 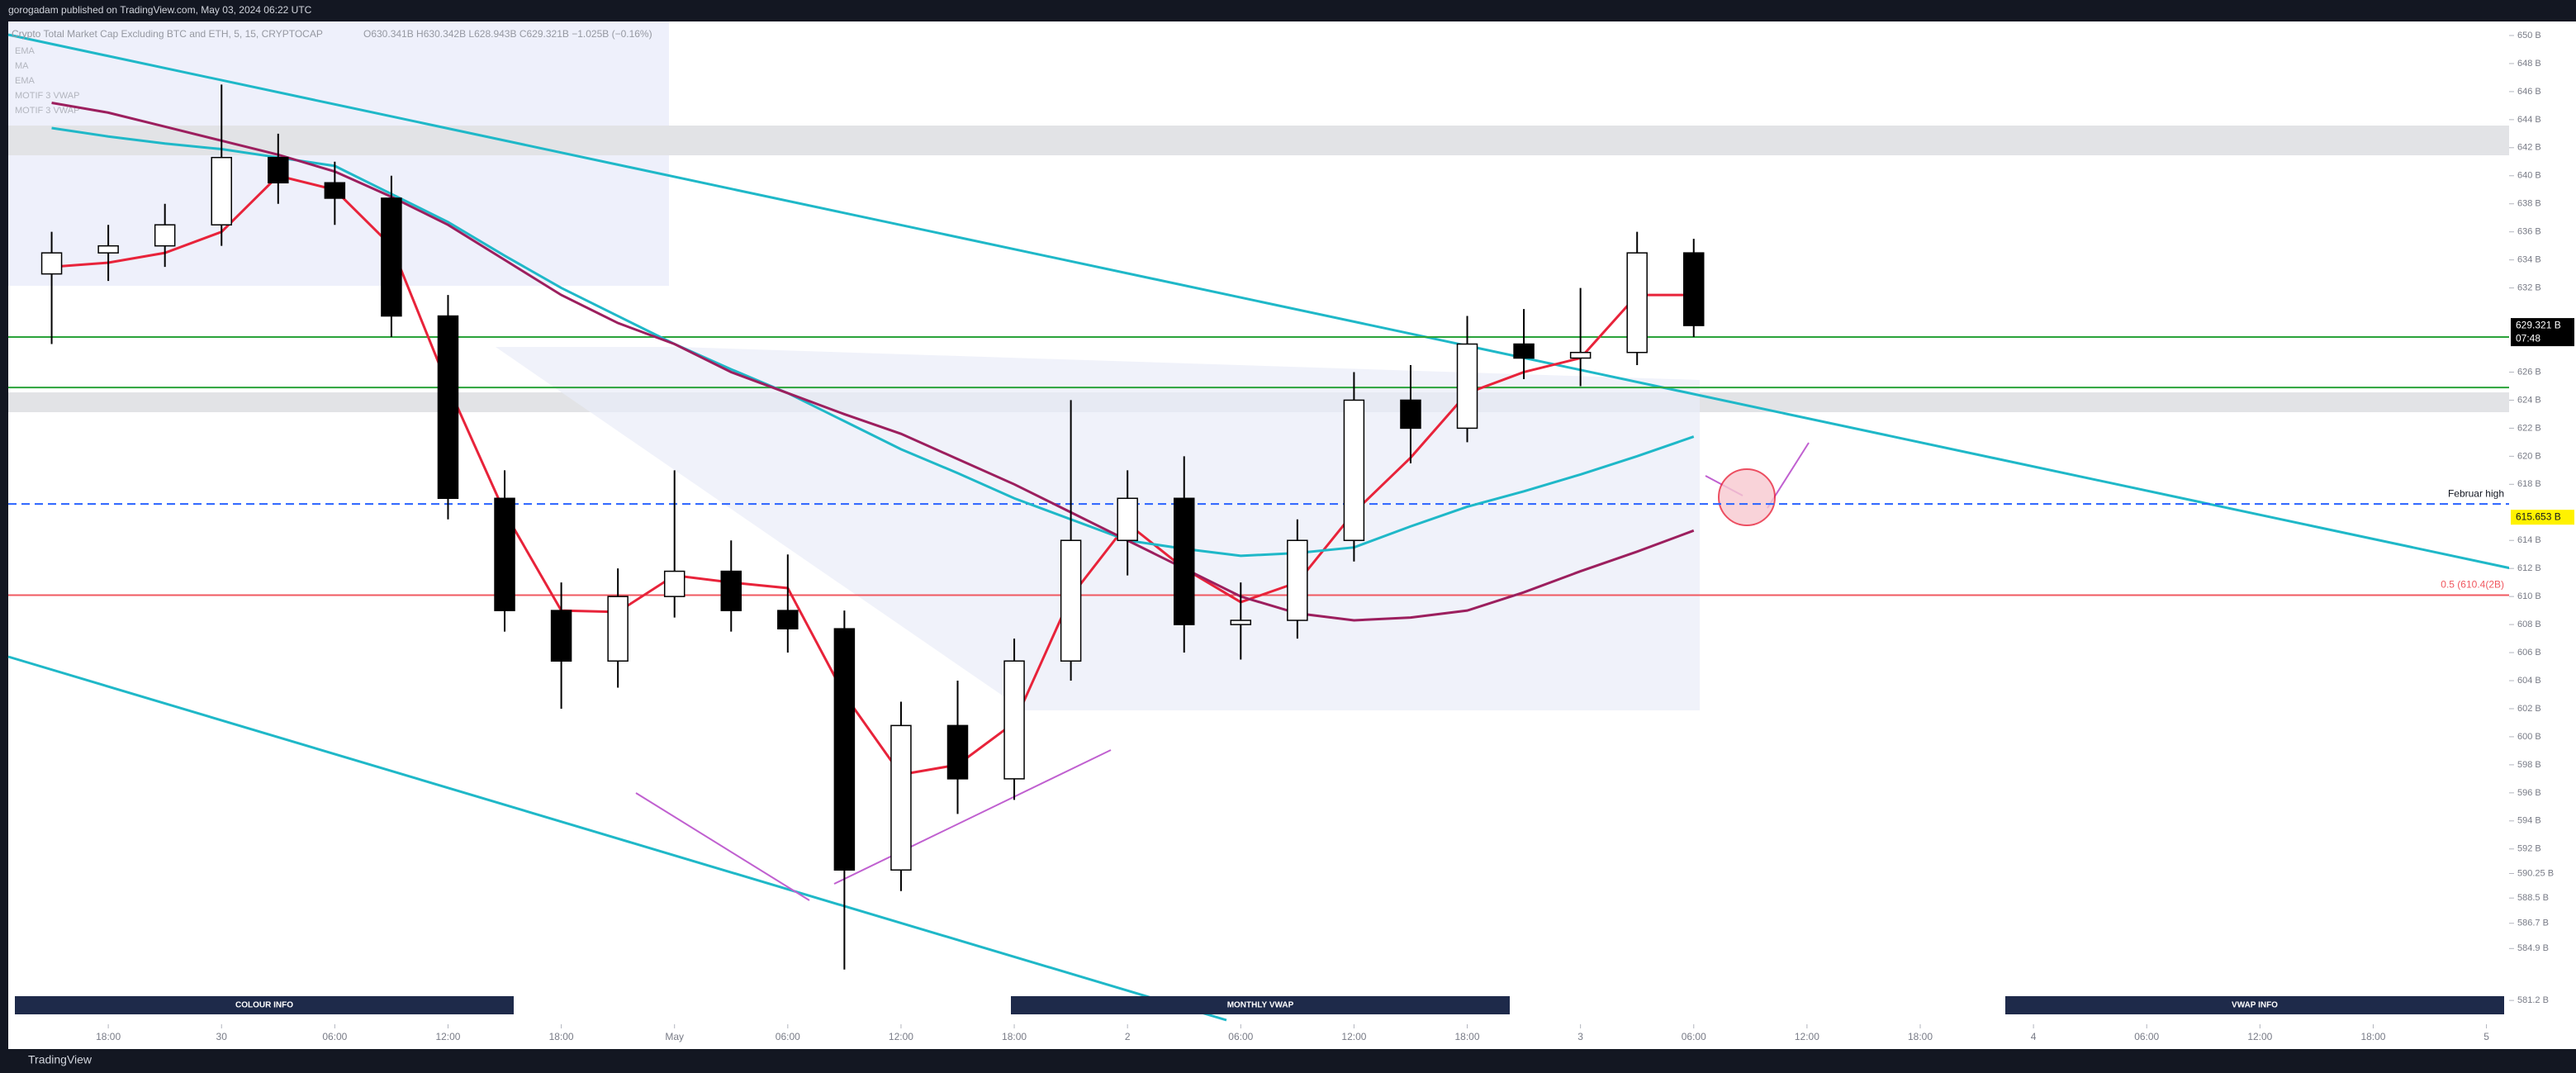 What do you see at coordinates (2529, 35) in the screenshot?
I see `y-tick-label: 650 B` at bounding box center [2529, 35].